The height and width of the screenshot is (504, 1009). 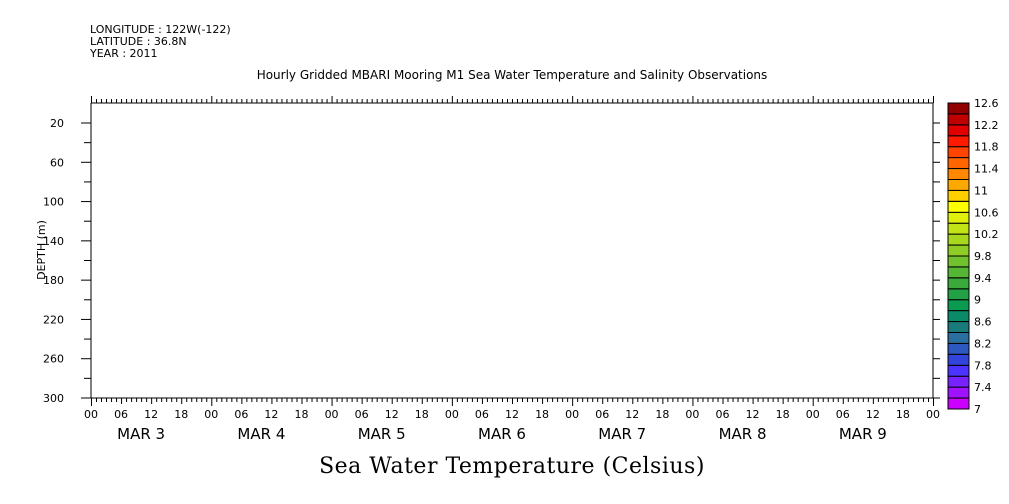 What do you see at coordinates (124, 53) in the screenshot?
I see `year-label: YEAR : 2011` at bounding box center [124, 53].